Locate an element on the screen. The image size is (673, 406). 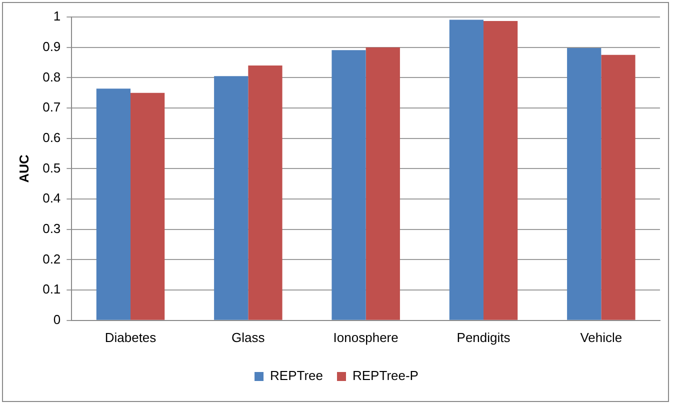
y-tick-label: 0.1 is located at coordinates (51, 289).